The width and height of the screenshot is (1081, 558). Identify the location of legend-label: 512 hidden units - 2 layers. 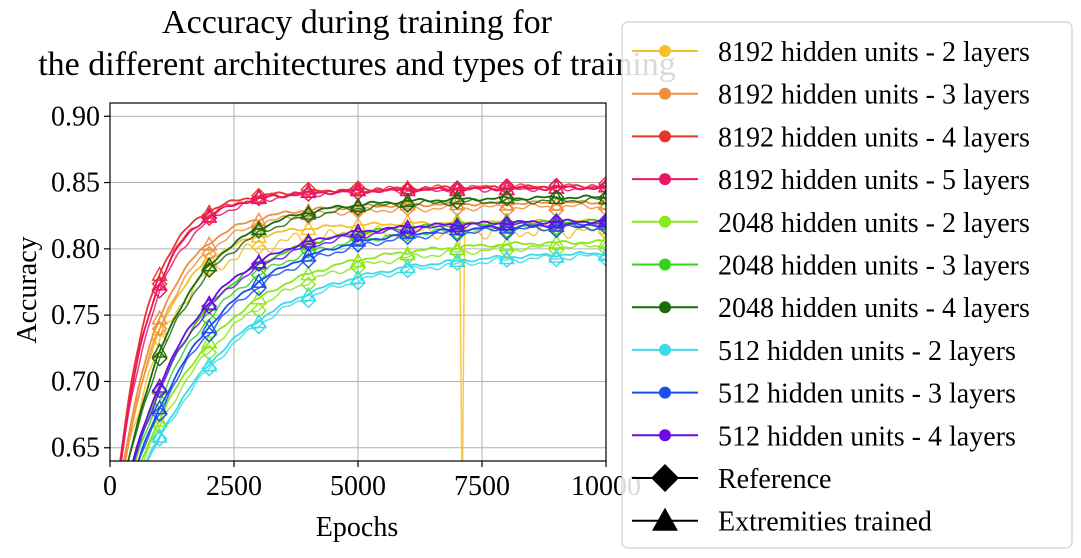
(867, 351).